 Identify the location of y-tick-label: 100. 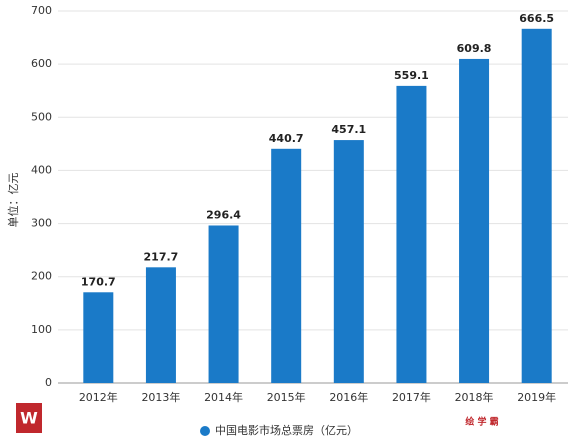
(41, 329).